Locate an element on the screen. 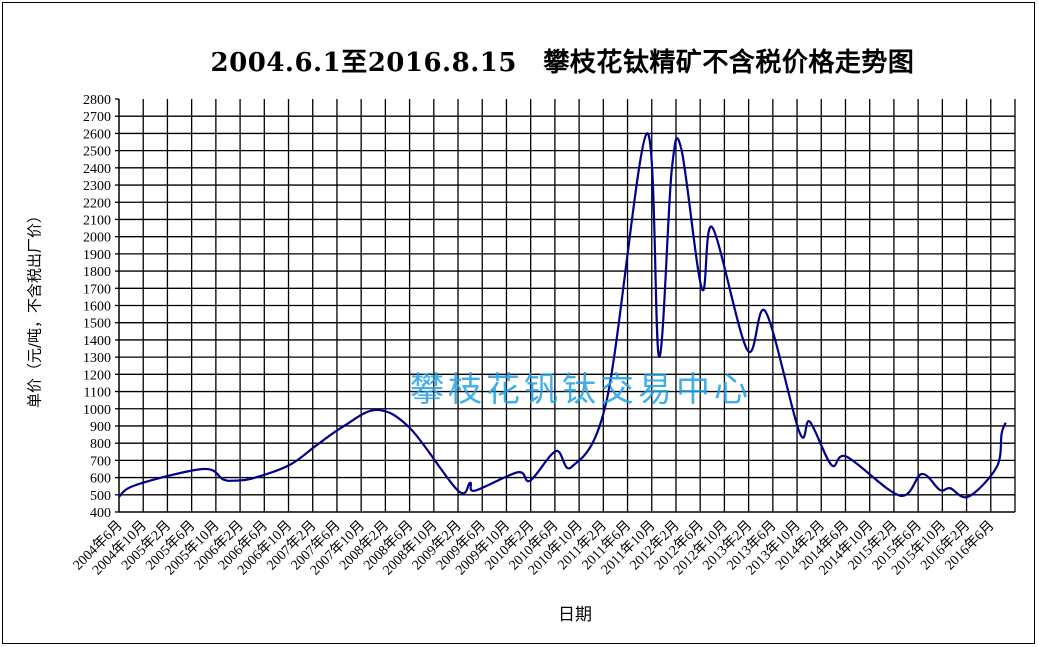 The width and height of the screenshot is (1039, 647). y-tick-label: 1800 is located at coordinates (97, 272).